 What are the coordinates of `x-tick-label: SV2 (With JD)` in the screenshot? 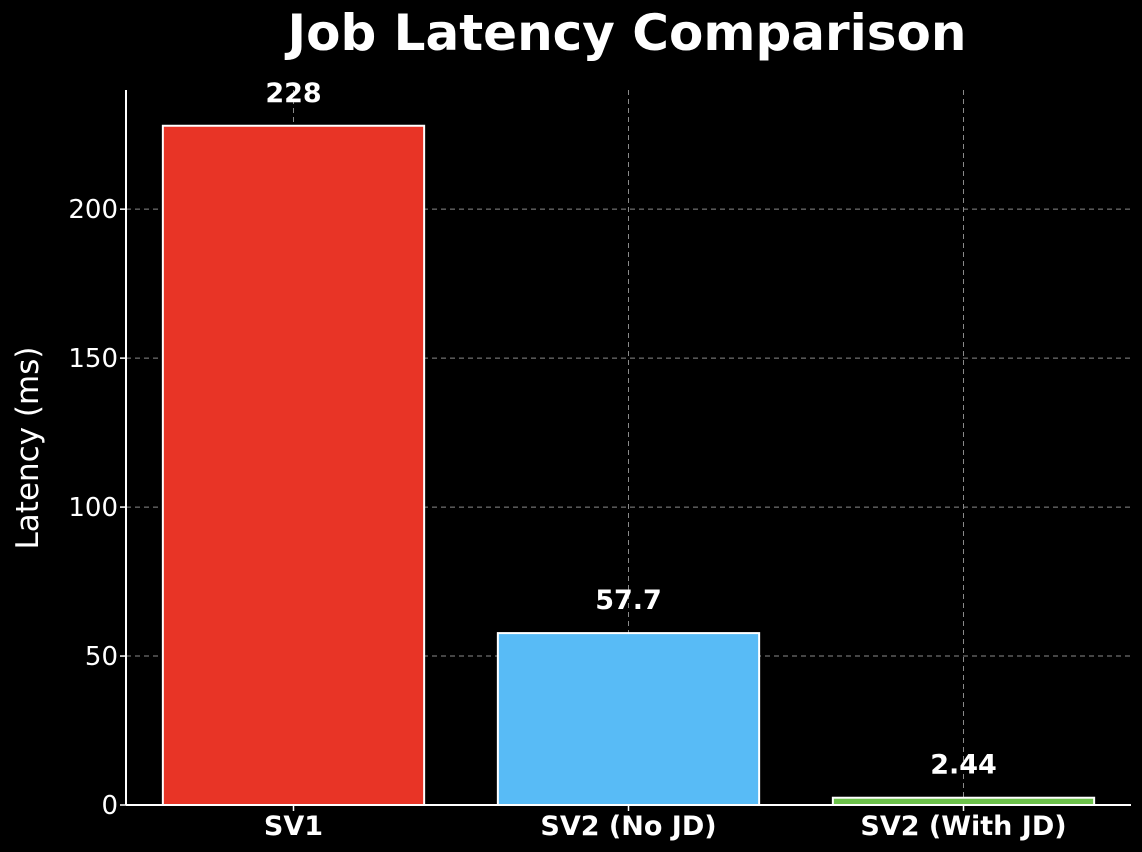 It's located at (963, 826).